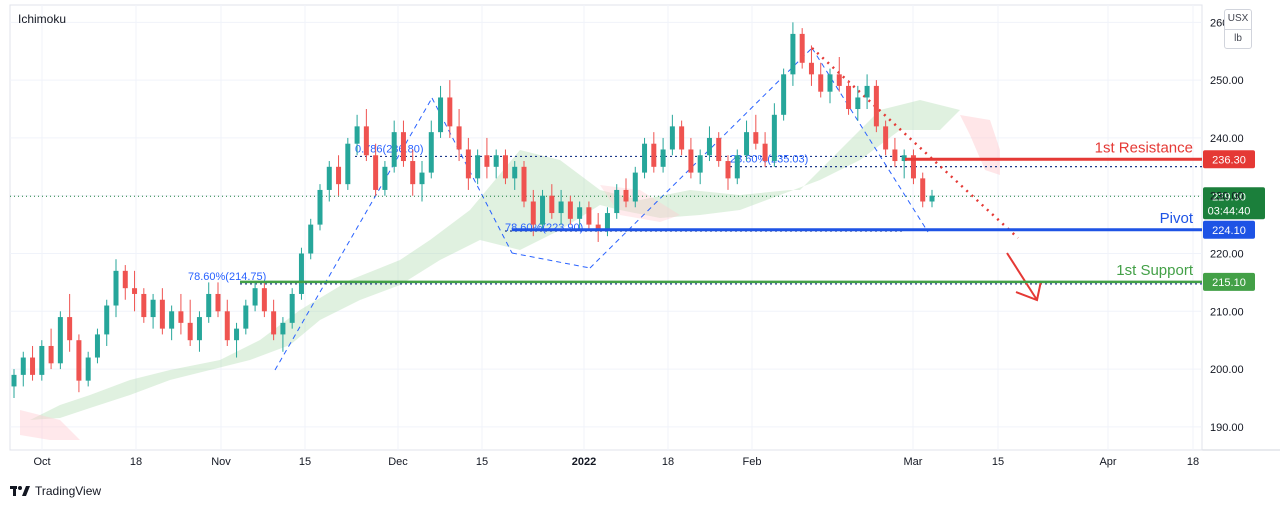  What do you see at coordinates (1177, 218) in the screenshot?
I see `level-name-pivot: Pivot` at bounding box center [1177, 218].